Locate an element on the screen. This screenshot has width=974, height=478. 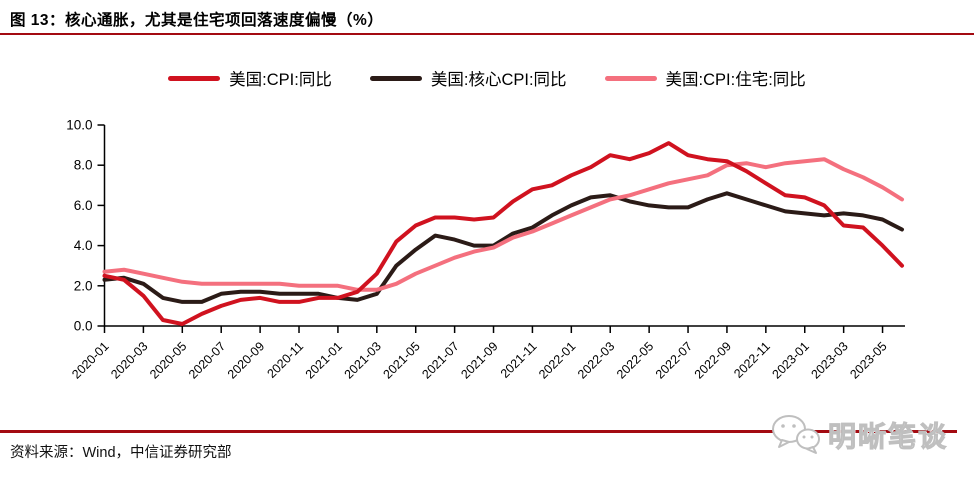
wechat-icon is located at coordinates (795, 434).